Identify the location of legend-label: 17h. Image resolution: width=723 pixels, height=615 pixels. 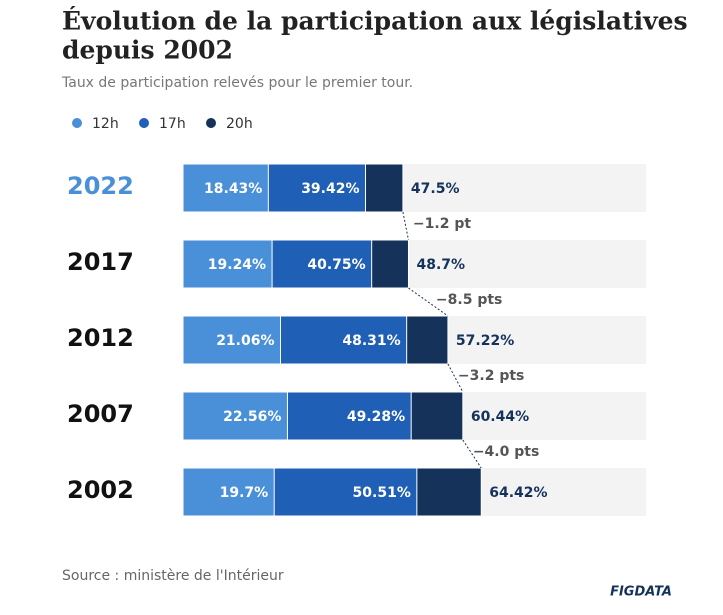
(172, 124).